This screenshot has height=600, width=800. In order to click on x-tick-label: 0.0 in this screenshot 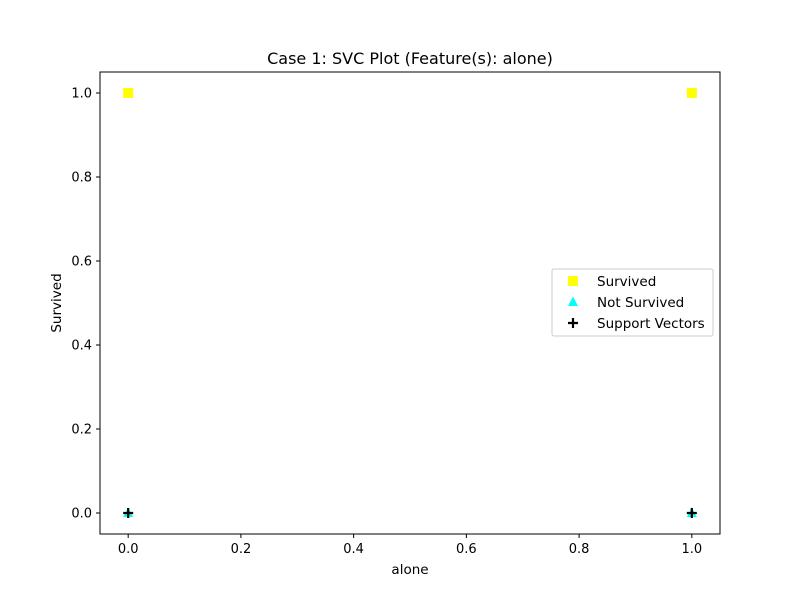, I will do `click(128, 549)`.